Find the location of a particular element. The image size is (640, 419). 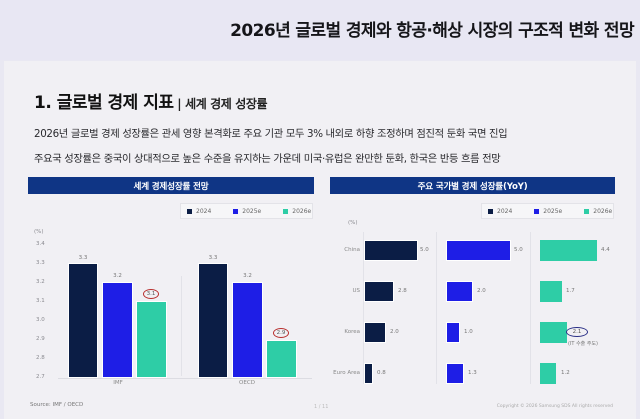

hbar-us-2024 is located at coordinates (379, 291).